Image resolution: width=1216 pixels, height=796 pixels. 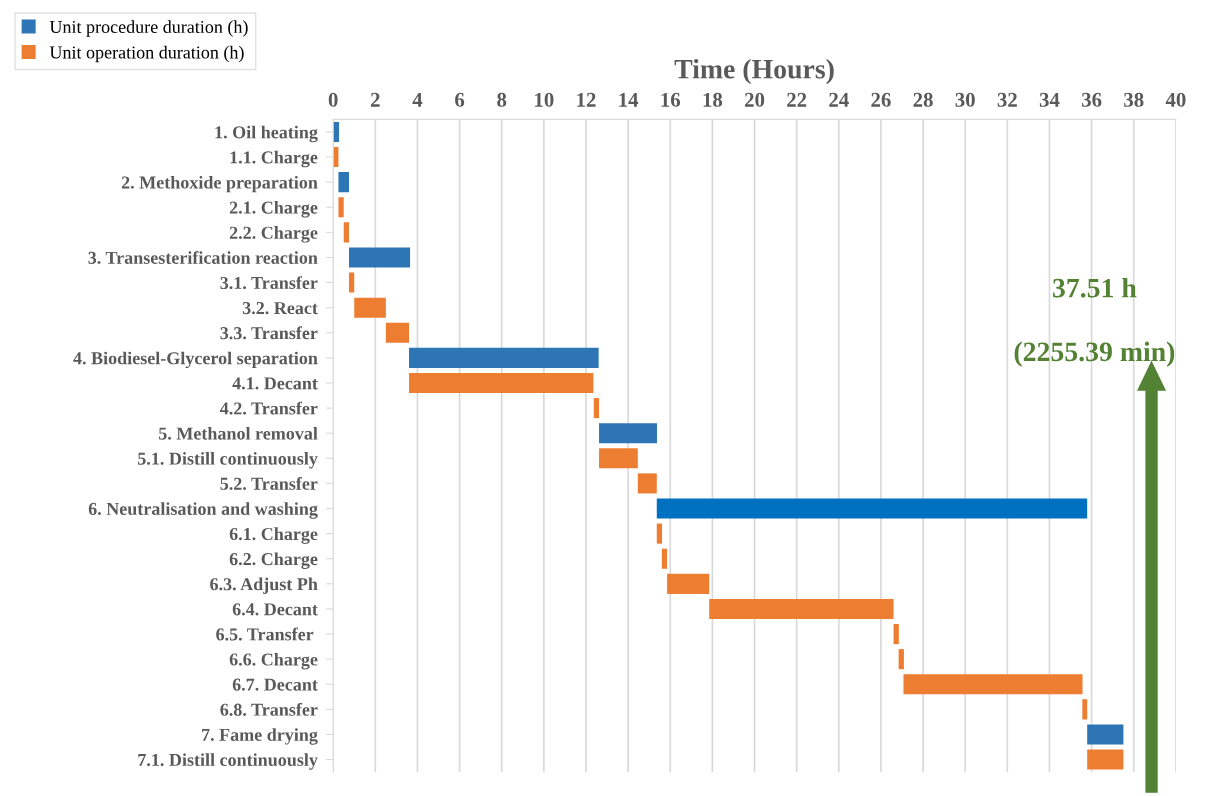 What do you see at coordinates (375, 99) in the screenshot?
I see `x-tick-label: 2` at bounding box center [375, 99].